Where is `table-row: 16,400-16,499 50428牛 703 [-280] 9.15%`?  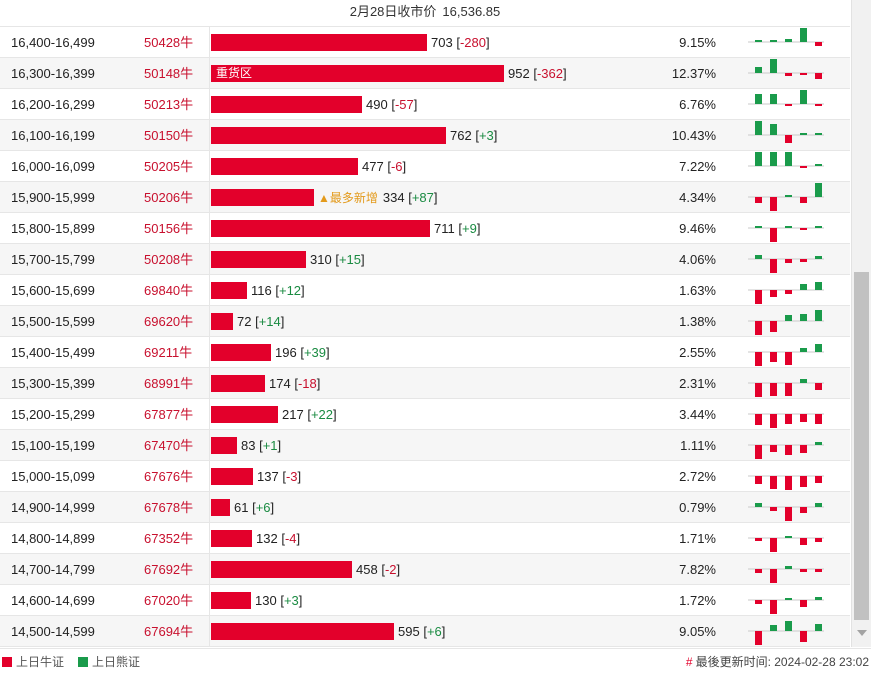 table-row: 16,400-16,499 50428牛 703 [-280] 9.15% is located at coordinates (425, 42).